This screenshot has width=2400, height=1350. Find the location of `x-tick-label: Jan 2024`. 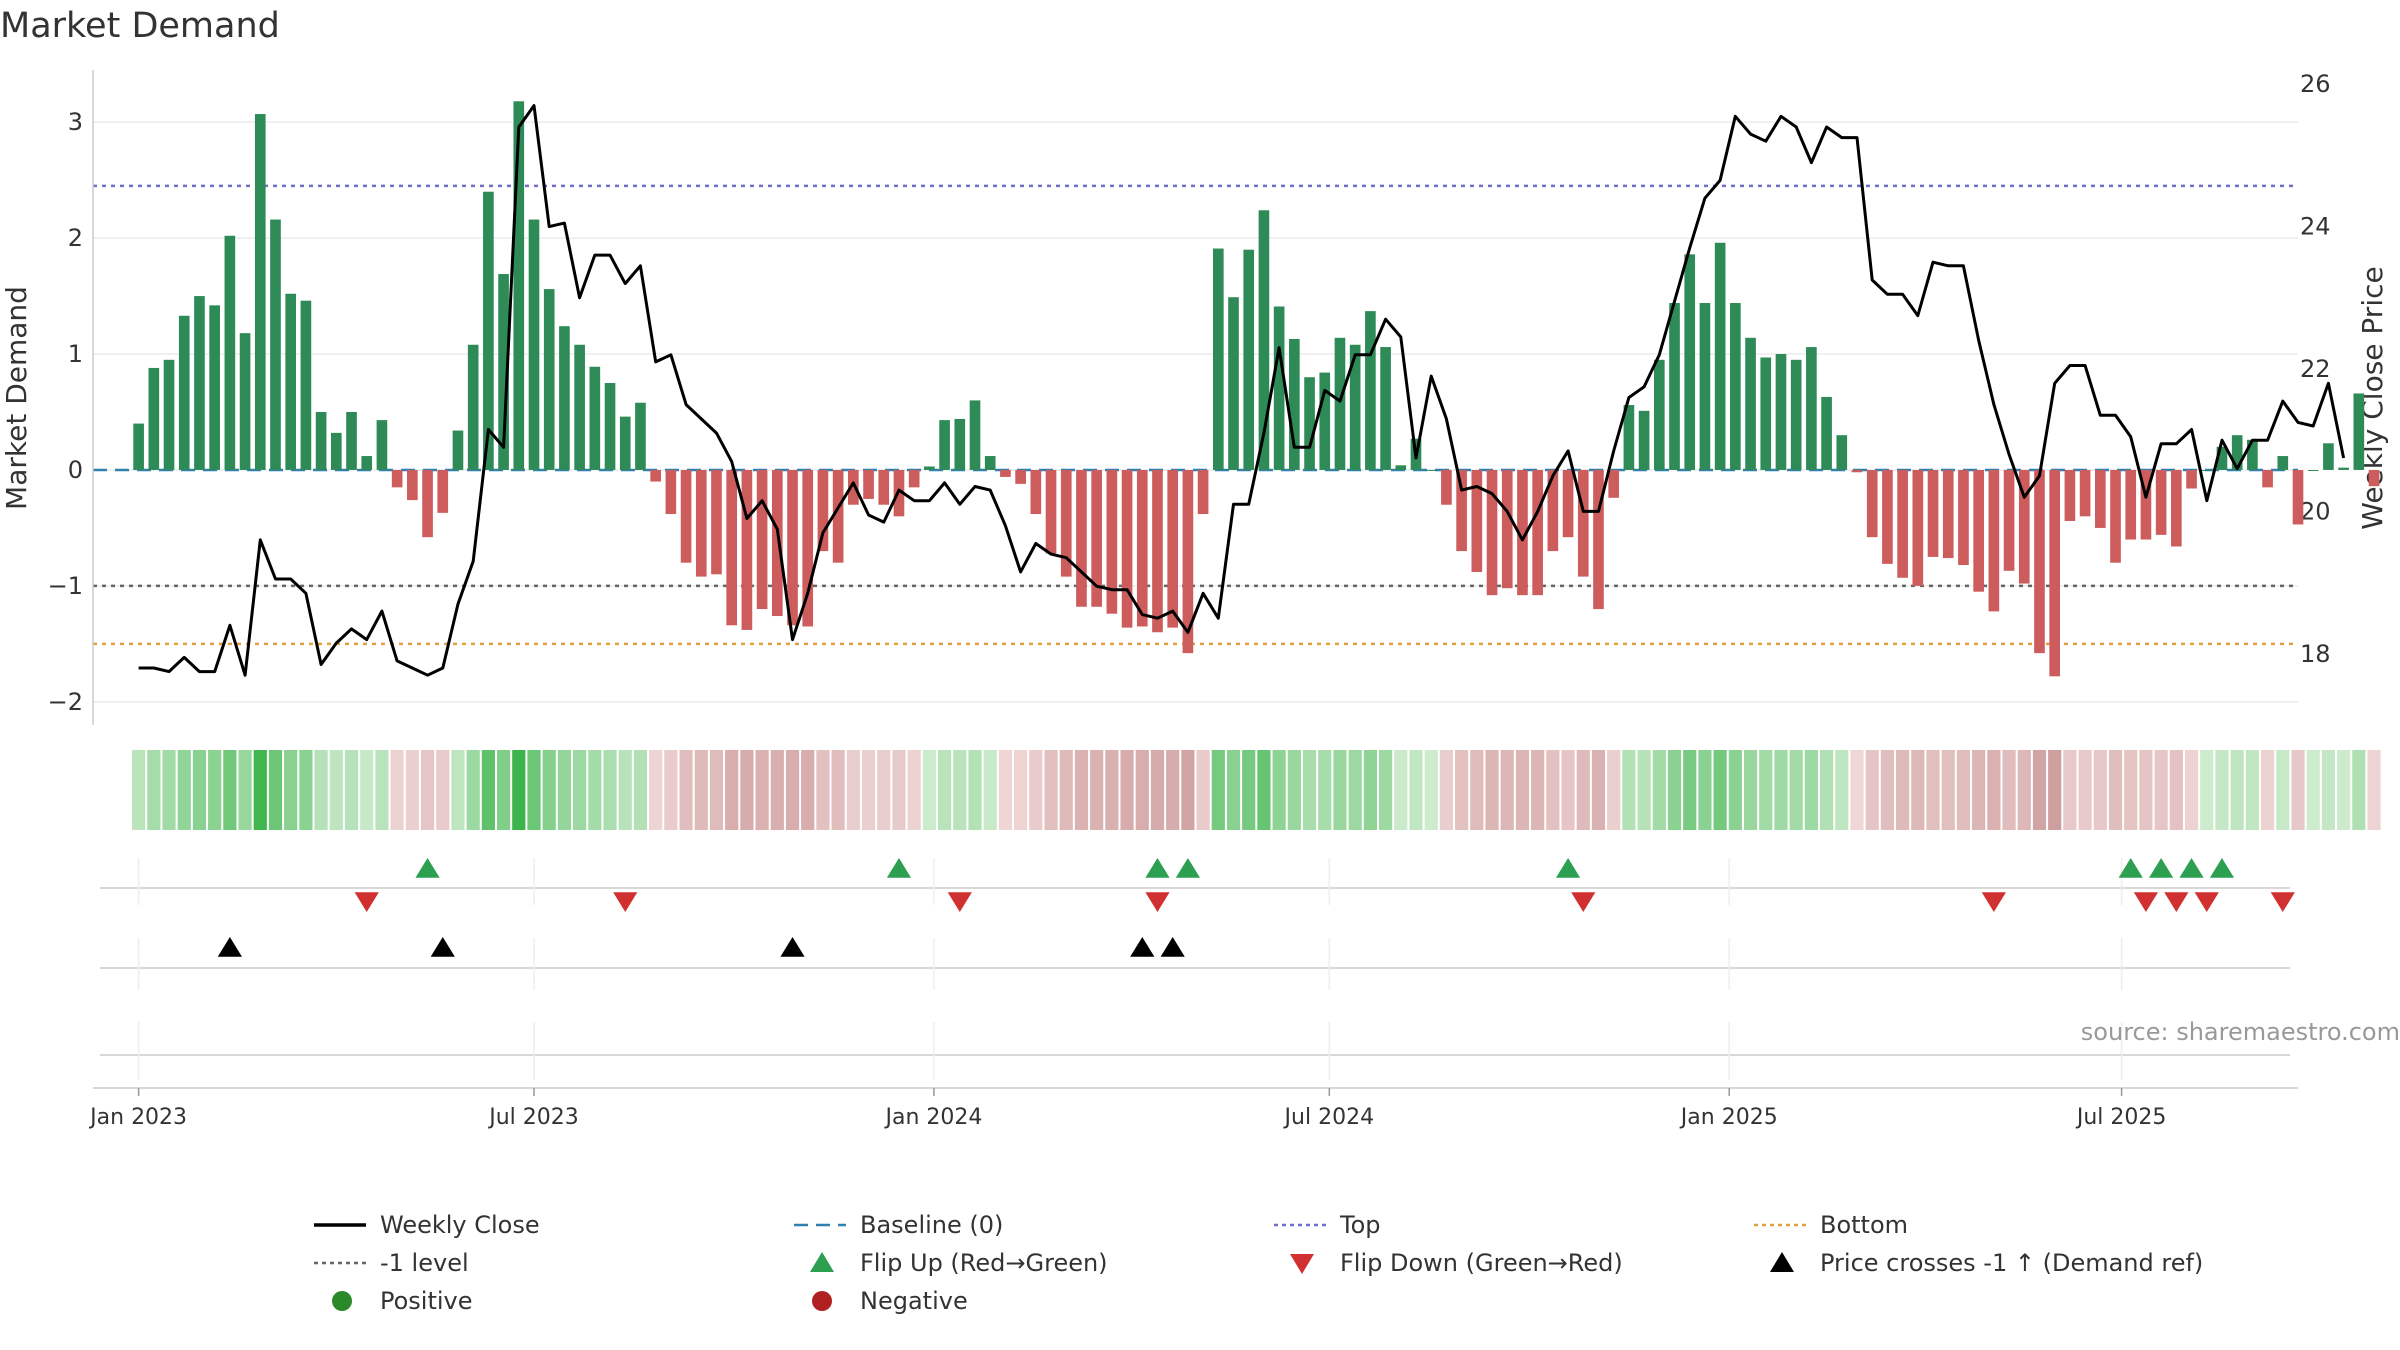

x-tick-label: Jan 2024 is located at coordinates (932, 1117).